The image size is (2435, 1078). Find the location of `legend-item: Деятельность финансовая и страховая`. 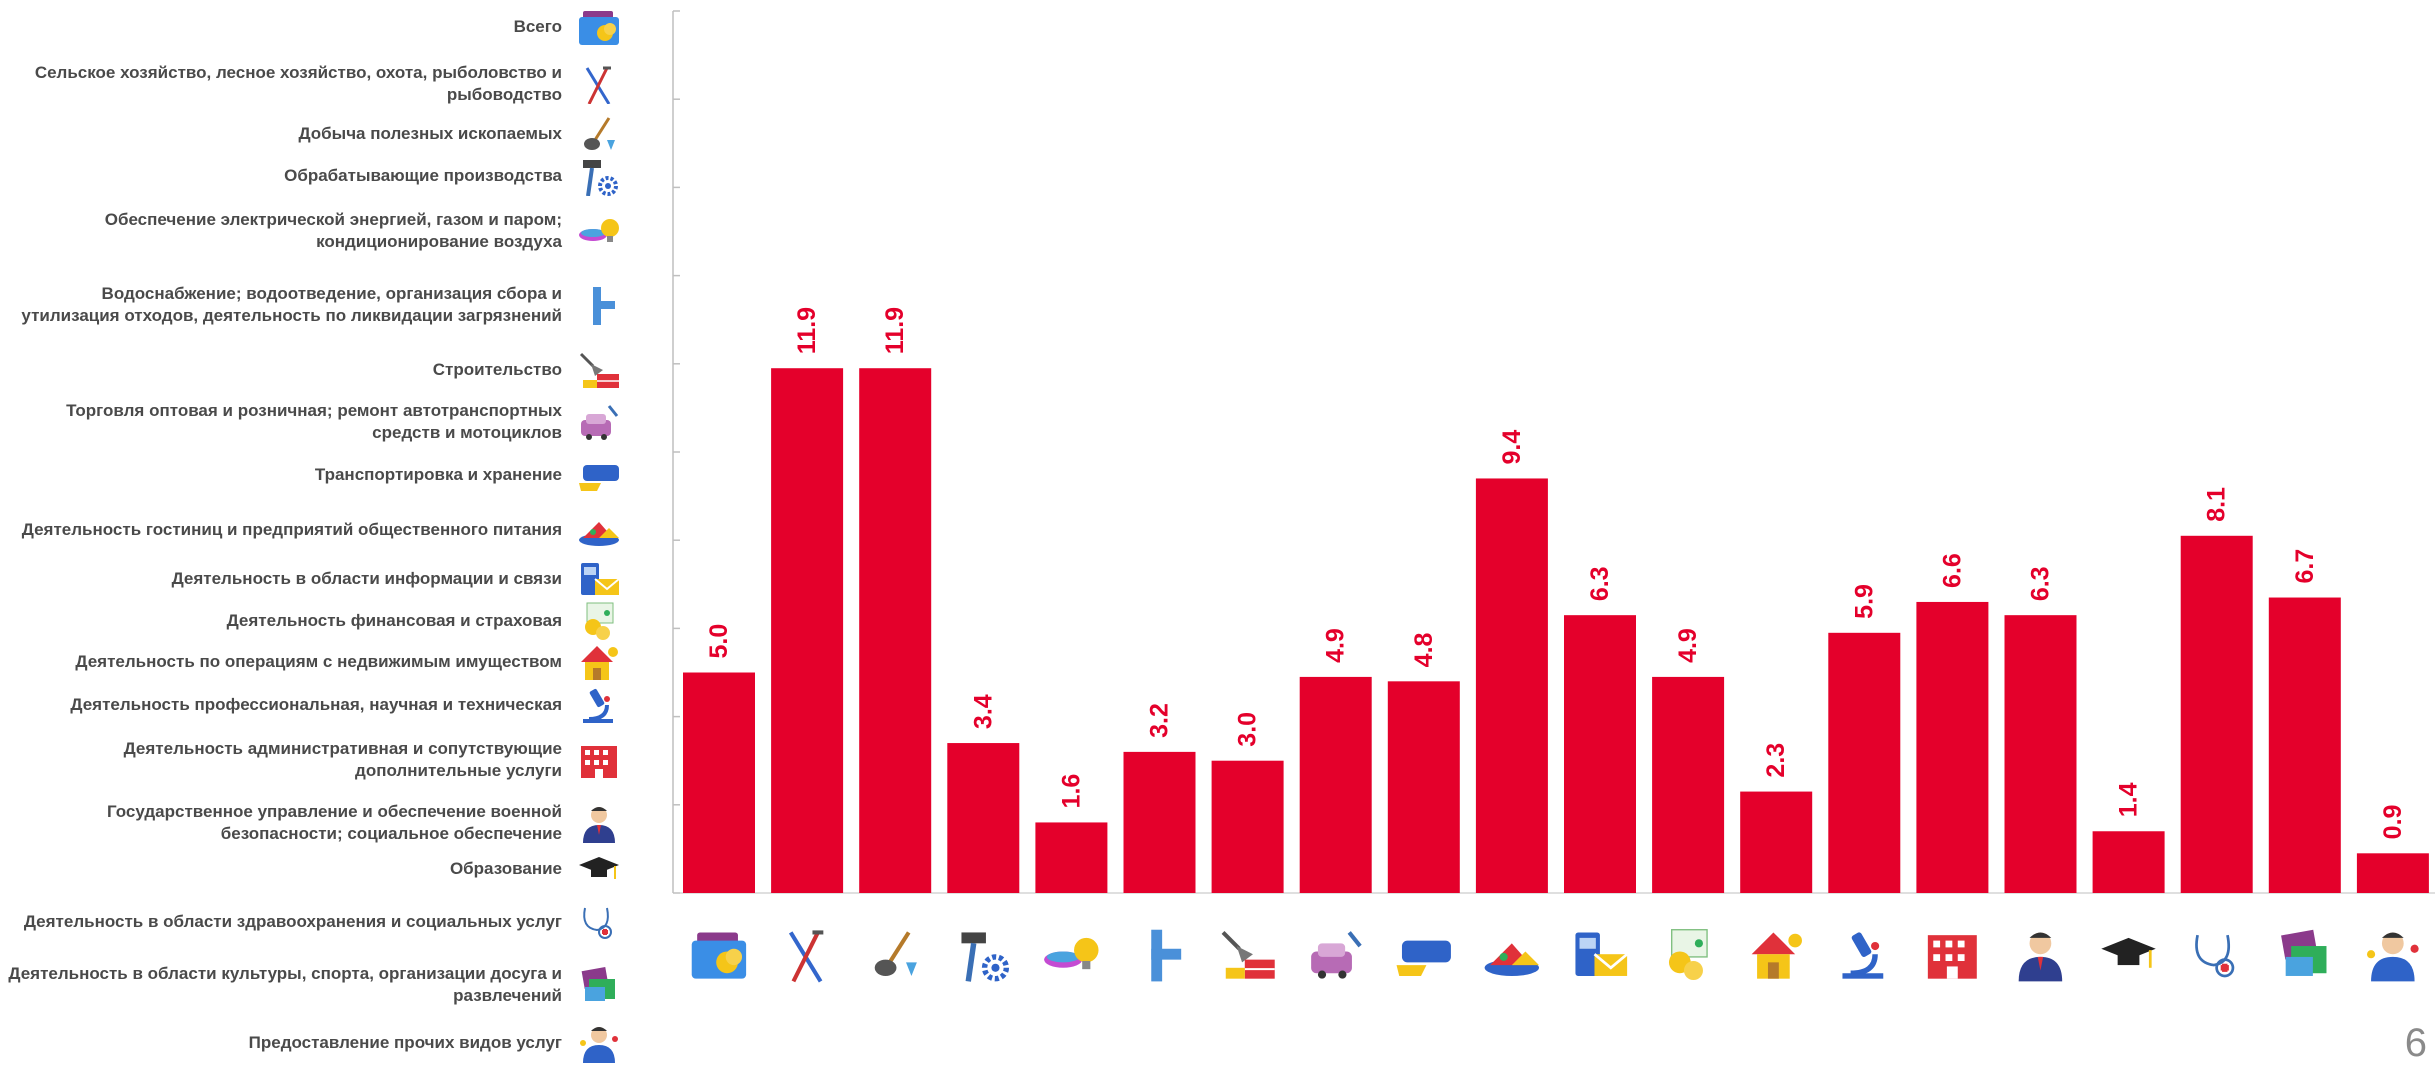

legend-item: Деятельность финансовая и страховая is located at coordinates (320, 621).